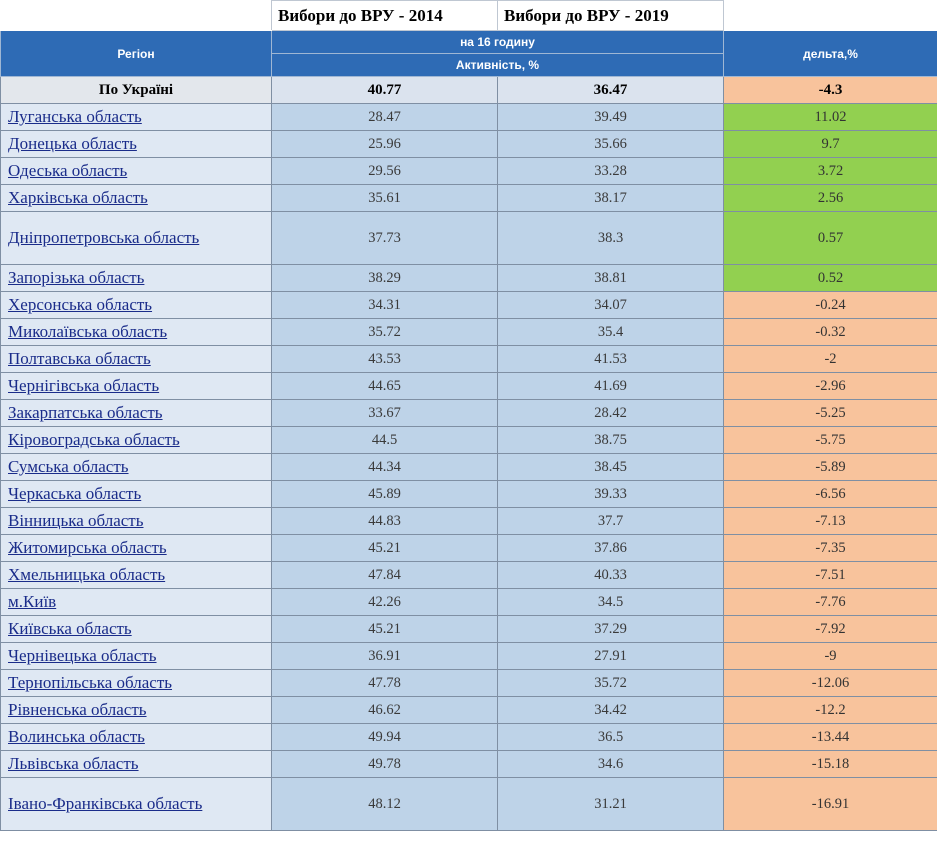 The image size is (937, 849). I want to click on region-name-cell: Кіровоградська область, so click(136, 440).